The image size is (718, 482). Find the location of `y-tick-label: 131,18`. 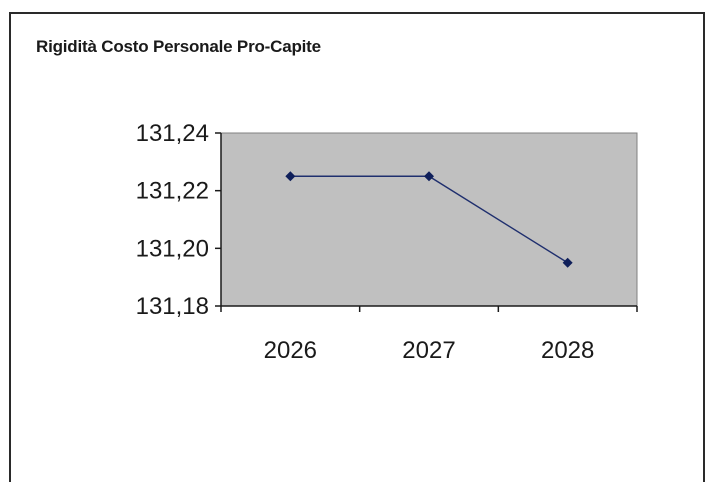

y-tick-label: 131,18 is located at coordinates (172, 306).